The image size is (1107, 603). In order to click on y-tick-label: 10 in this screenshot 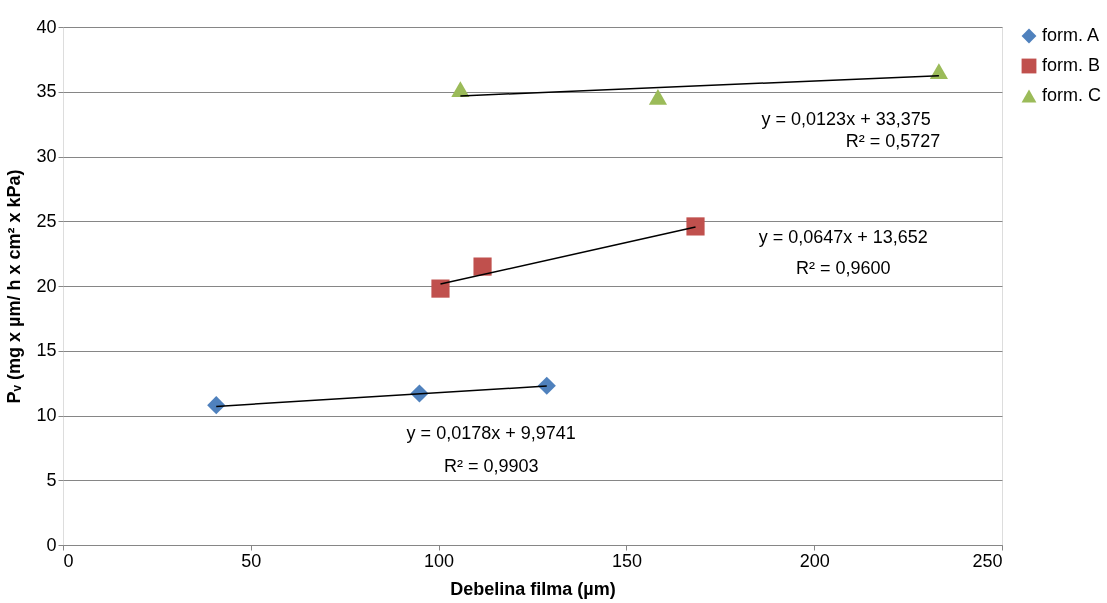, I will do `click(46, 415)`.